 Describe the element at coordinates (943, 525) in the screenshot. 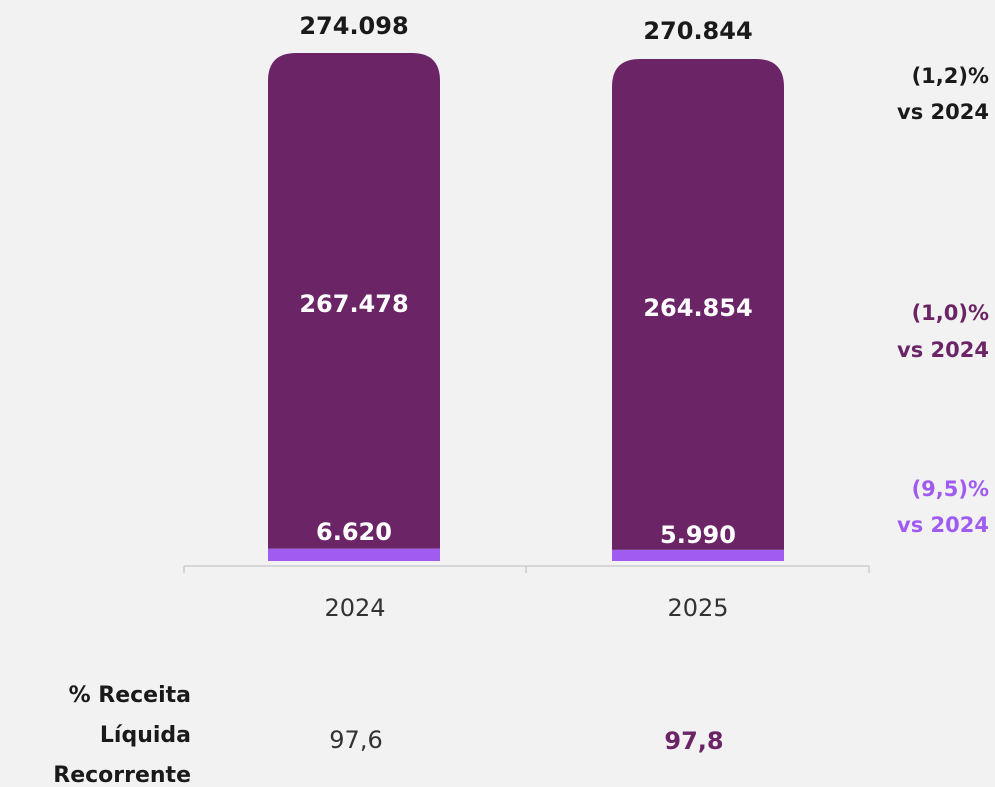

I see `variation-lower-line2: vs 2024` at that location.